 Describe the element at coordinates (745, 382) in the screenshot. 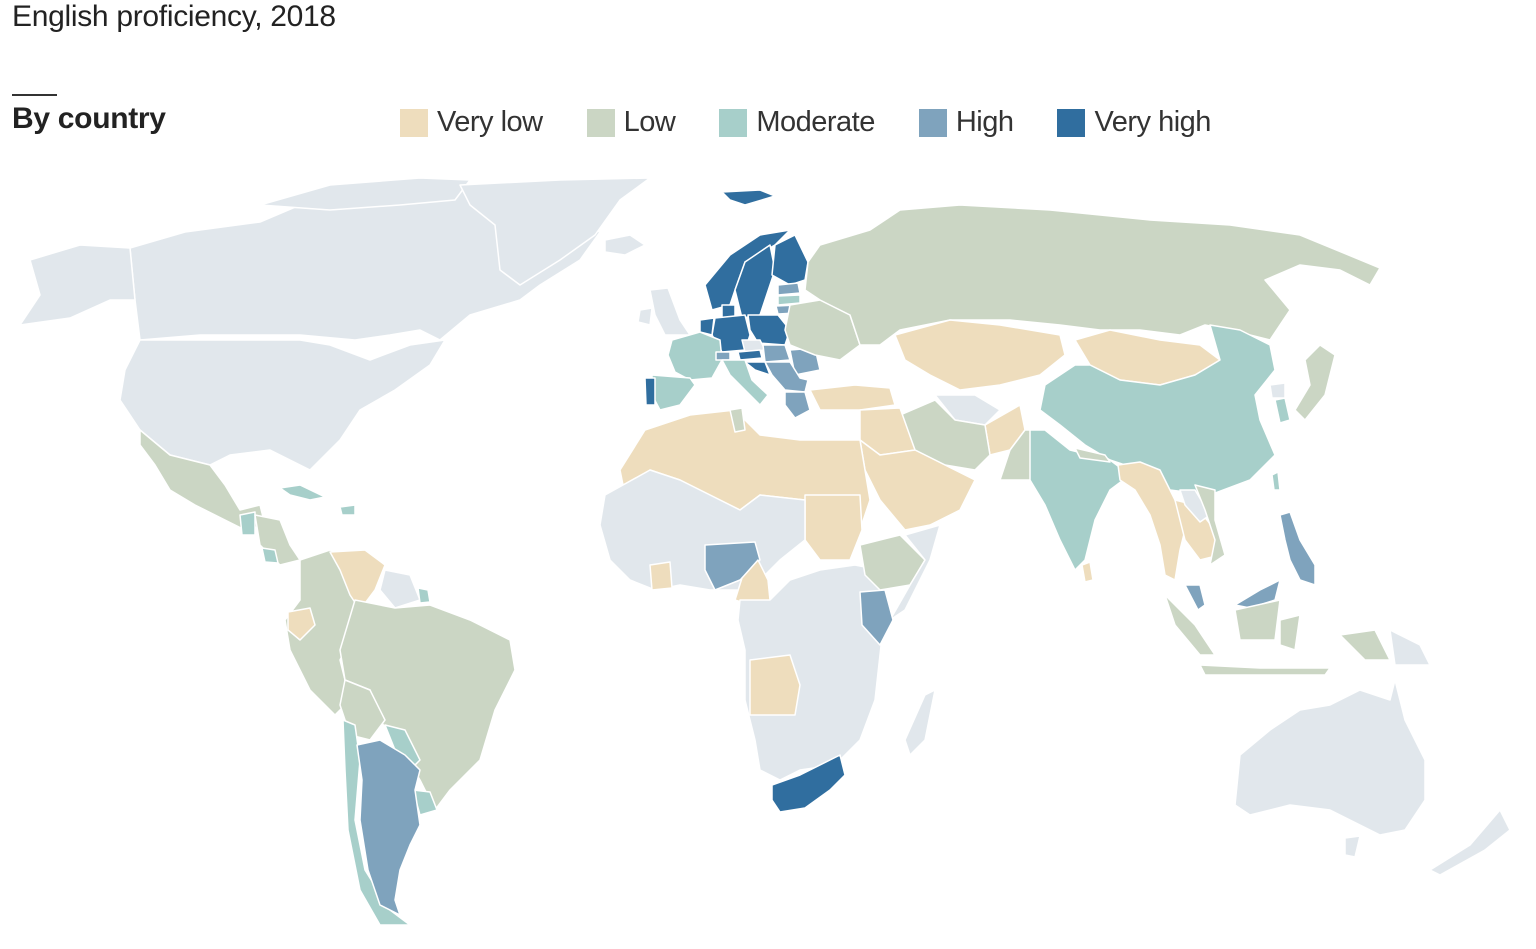

I see `region-italy` at that location.